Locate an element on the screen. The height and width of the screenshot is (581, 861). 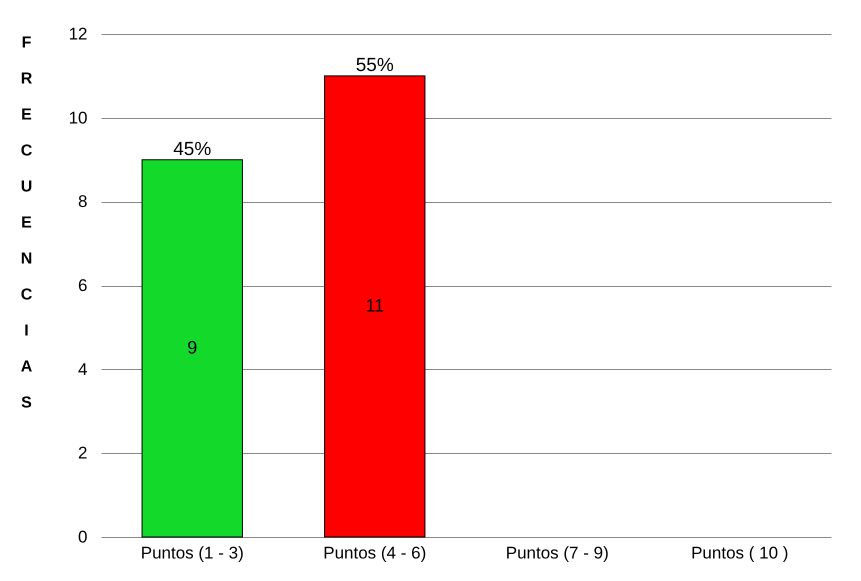
y-tick-label: 0 is located at coordinates (83, 537).